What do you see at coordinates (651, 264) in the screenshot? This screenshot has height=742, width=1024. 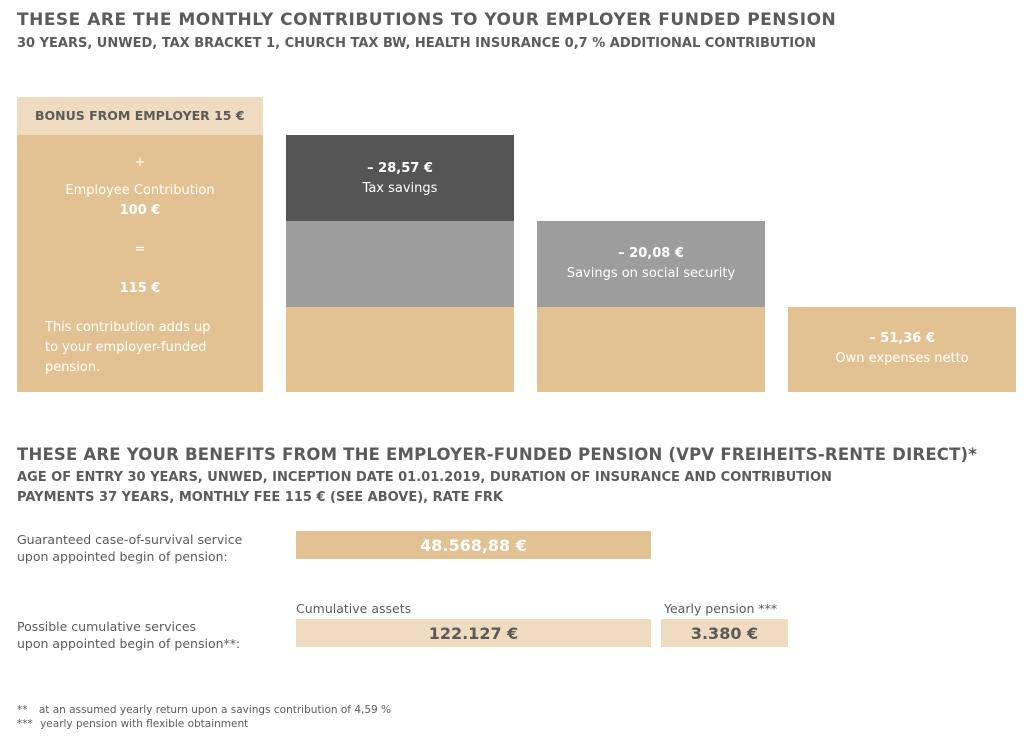 I see `bar-social-security-segment: – 20,08 € Savings on social security` at bounding box center [651, 264].